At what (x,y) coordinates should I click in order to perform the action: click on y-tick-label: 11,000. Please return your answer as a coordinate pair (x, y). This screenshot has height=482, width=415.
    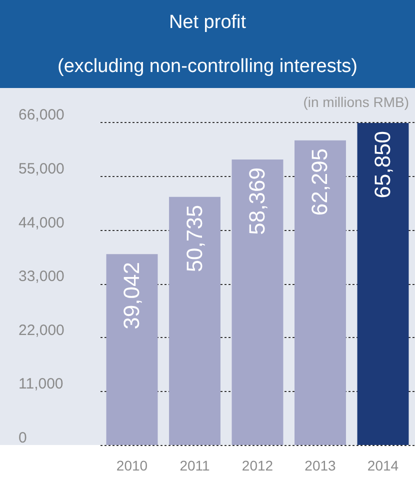
    Looking at the image, I should click on (41, 384).